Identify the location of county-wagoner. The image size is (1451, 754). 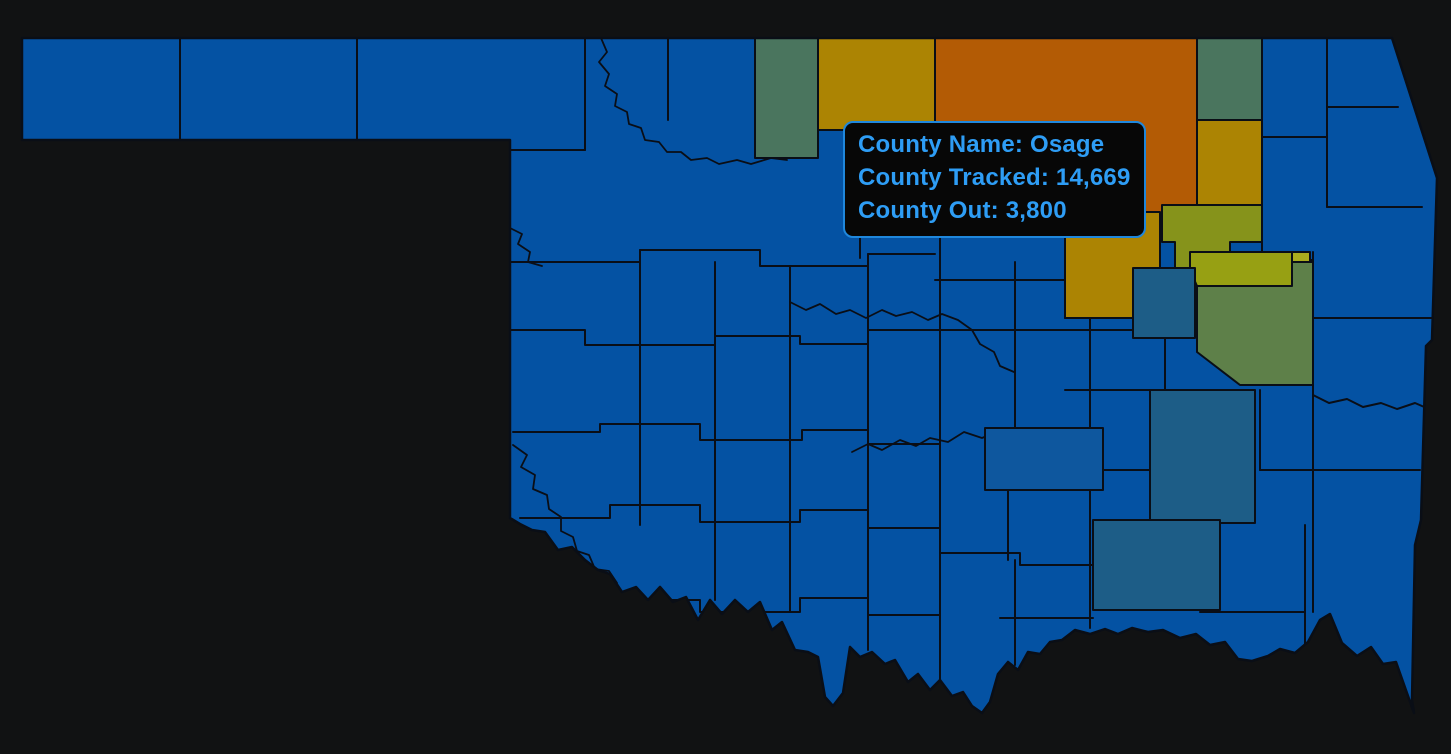
(1241, 269).